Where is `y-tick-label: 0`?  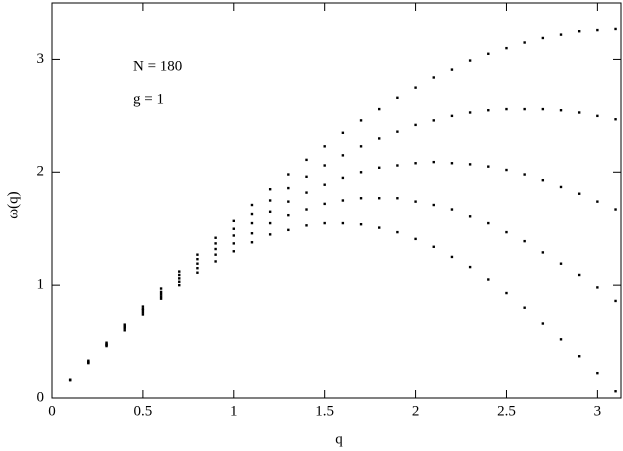
y-tick-label: 0 is located at coordinates (41, 397).